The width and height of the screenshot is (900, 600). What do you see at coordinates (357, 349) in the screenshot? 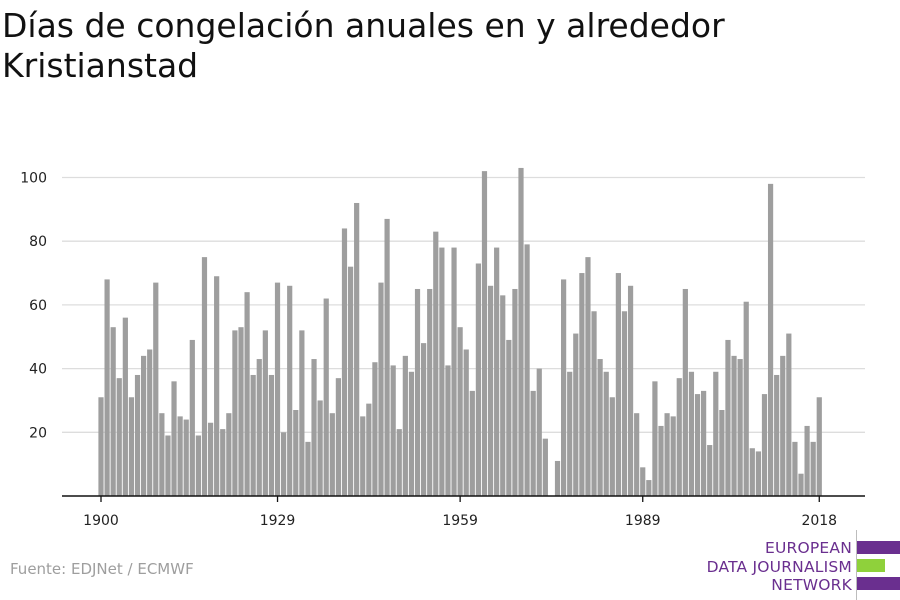
I see `bar-1942` at bounding box center [357, 349].